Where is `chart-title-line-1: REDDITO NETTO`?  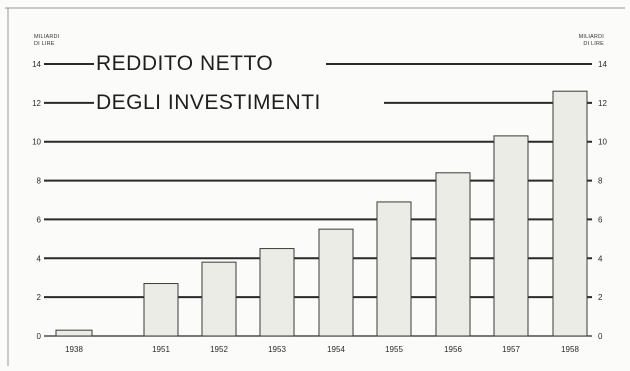
chart-title-line-1: REDDITO NETTO is located at coordinates (184, 63).